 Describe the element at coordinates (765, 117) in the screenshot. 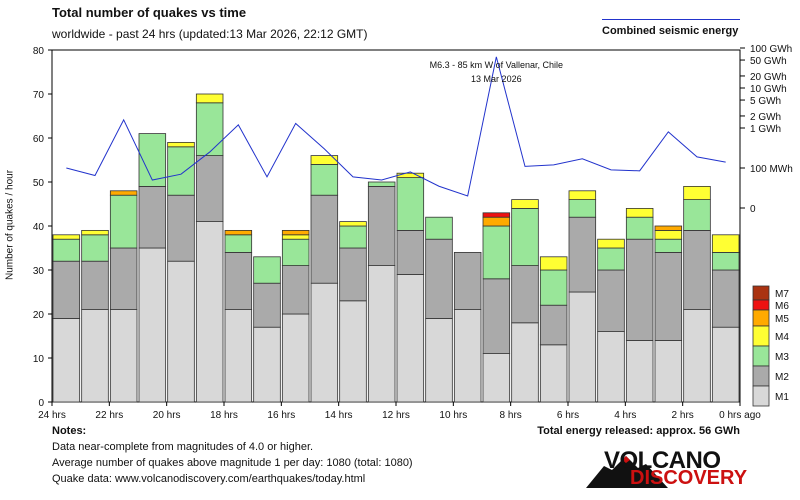

I see `energy-tick-label: 2 GWh` at that location.